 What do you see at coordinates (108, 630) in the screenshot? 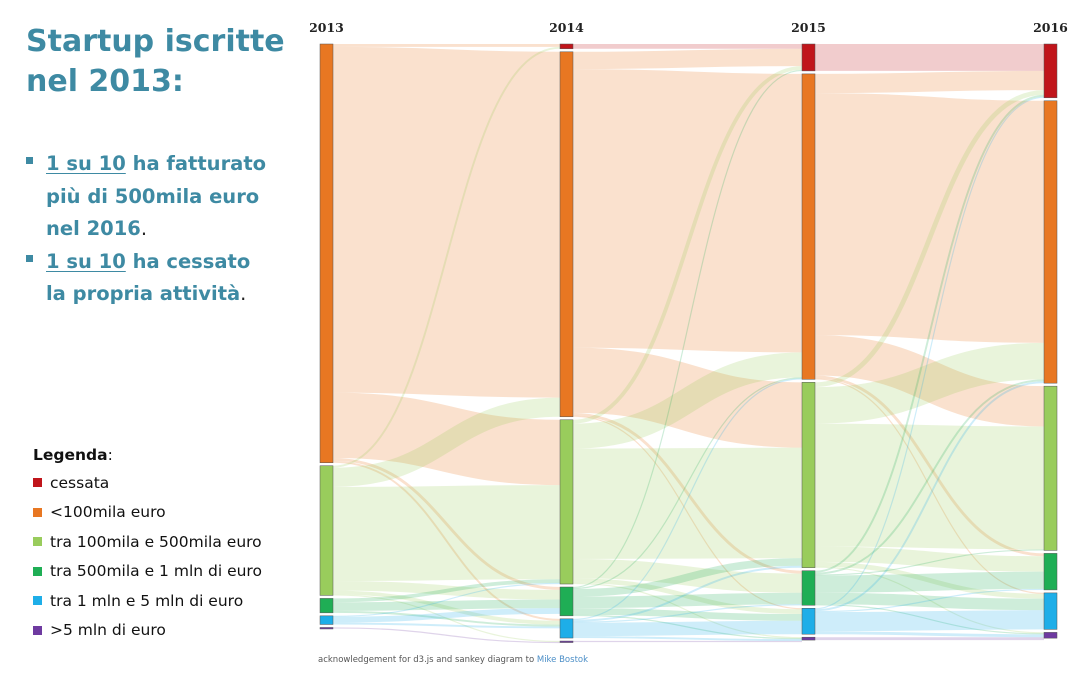
I see `legend-item-label: >5 mln di euro` at bounding box center [108, 630].